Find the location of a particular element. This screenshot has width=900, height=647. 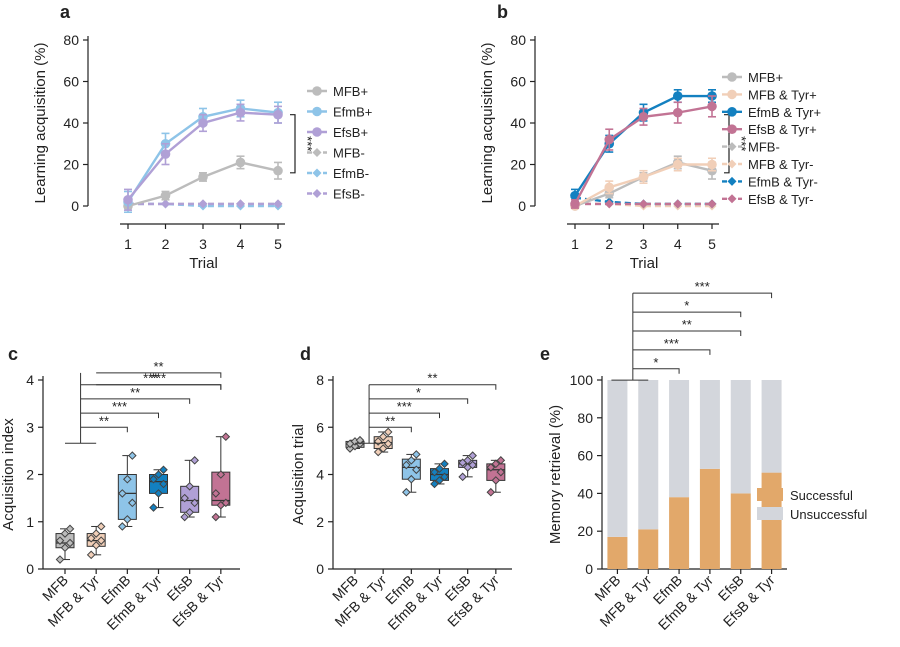

x-tick-label: 1 is located at coordinates (575, 244).